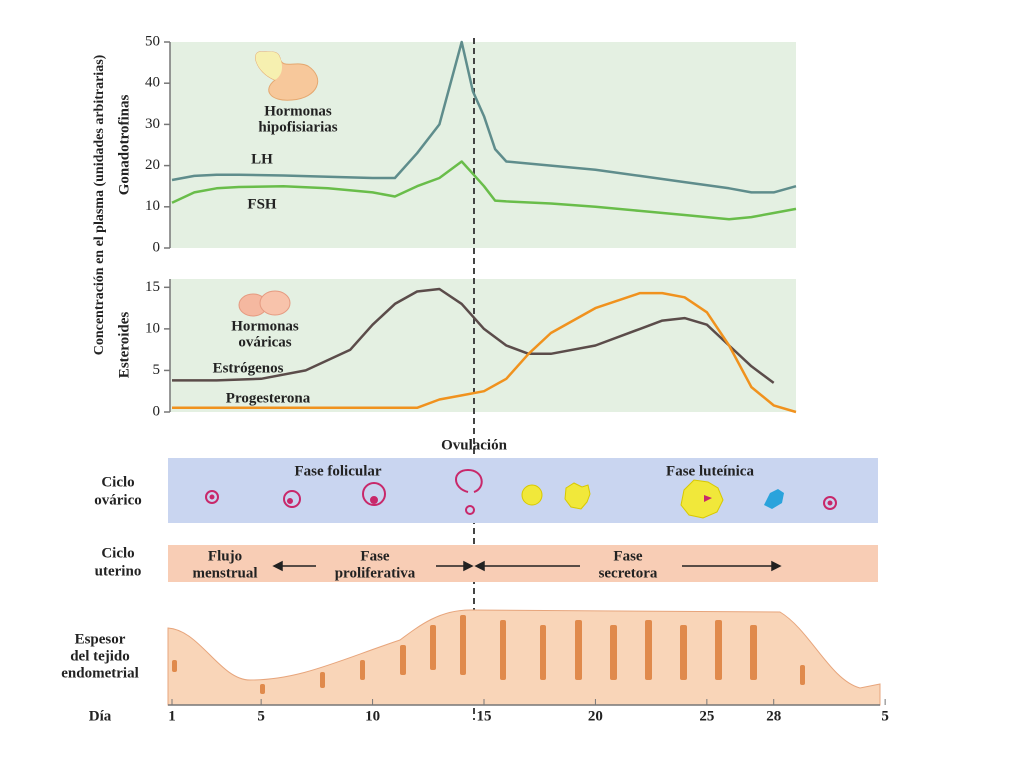 The width and height of the screenshot is (1024, 768). What do you see at coordinates (225, 573) in the screenshot?
I see `phase-label: menstrual` at bounding box center [225, 573].